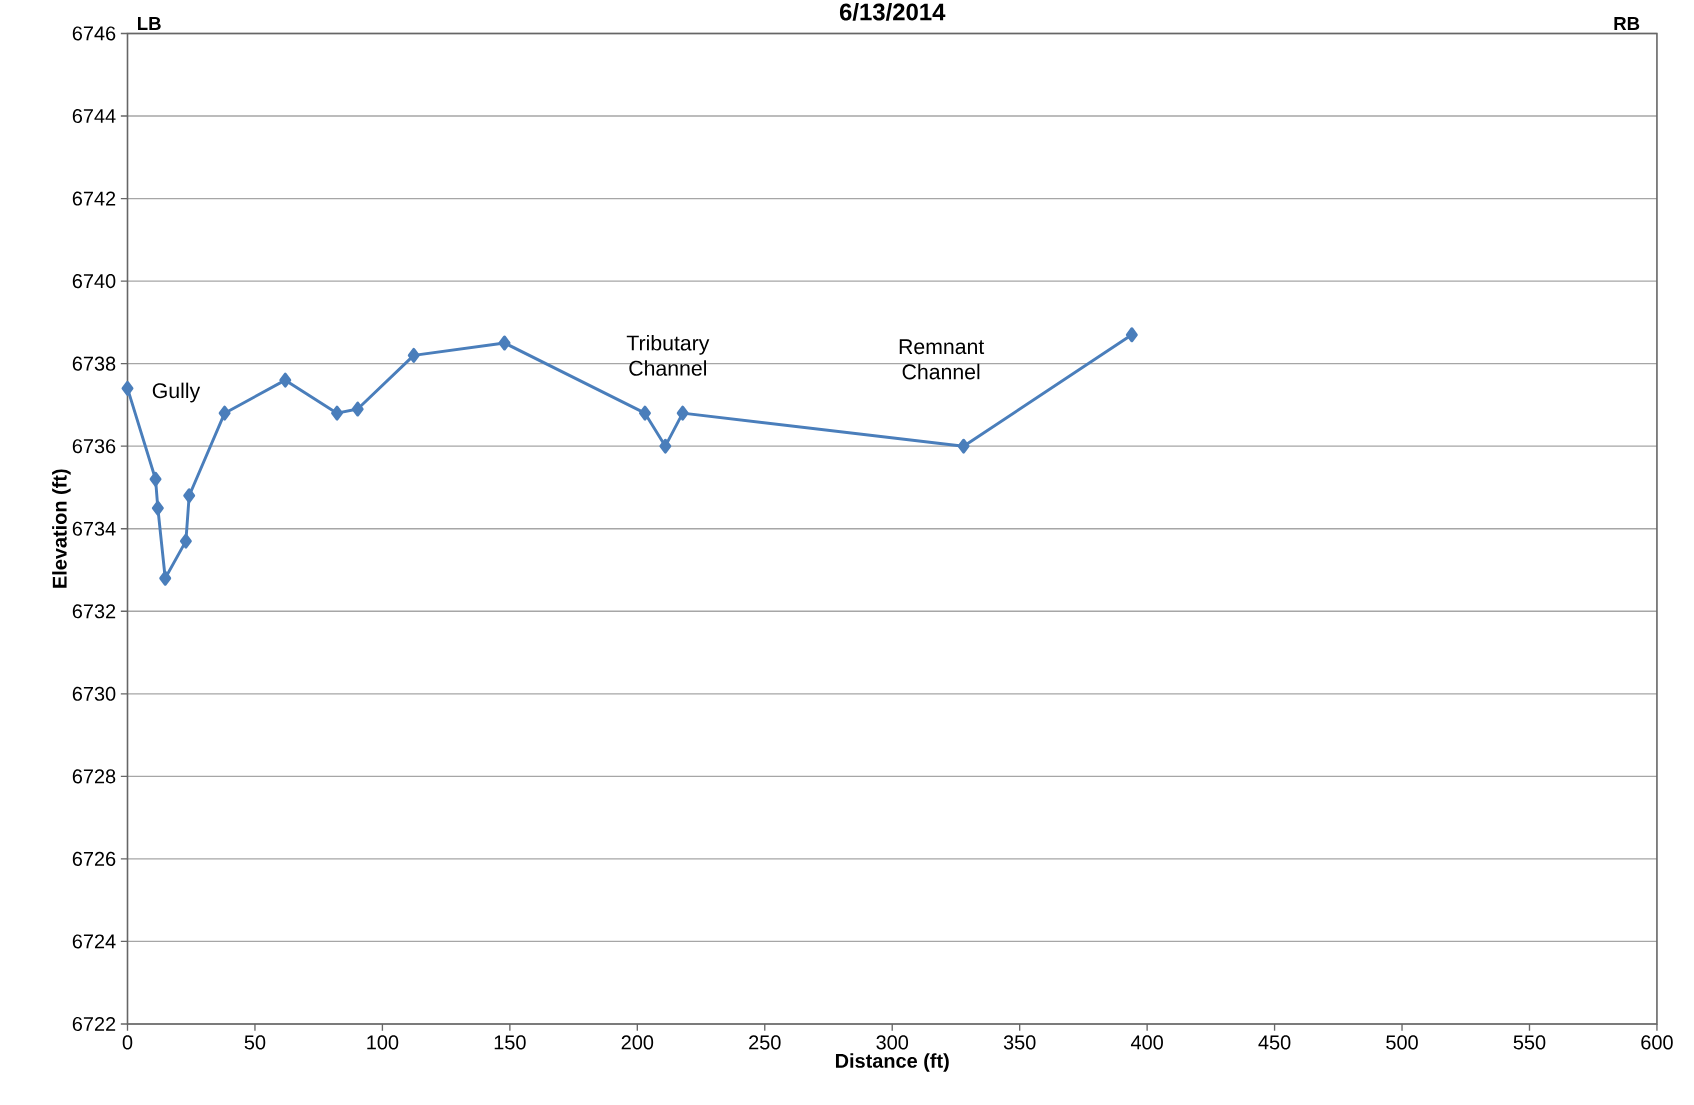  I want to click on y-tick-label: 6726, so click(94, 858).